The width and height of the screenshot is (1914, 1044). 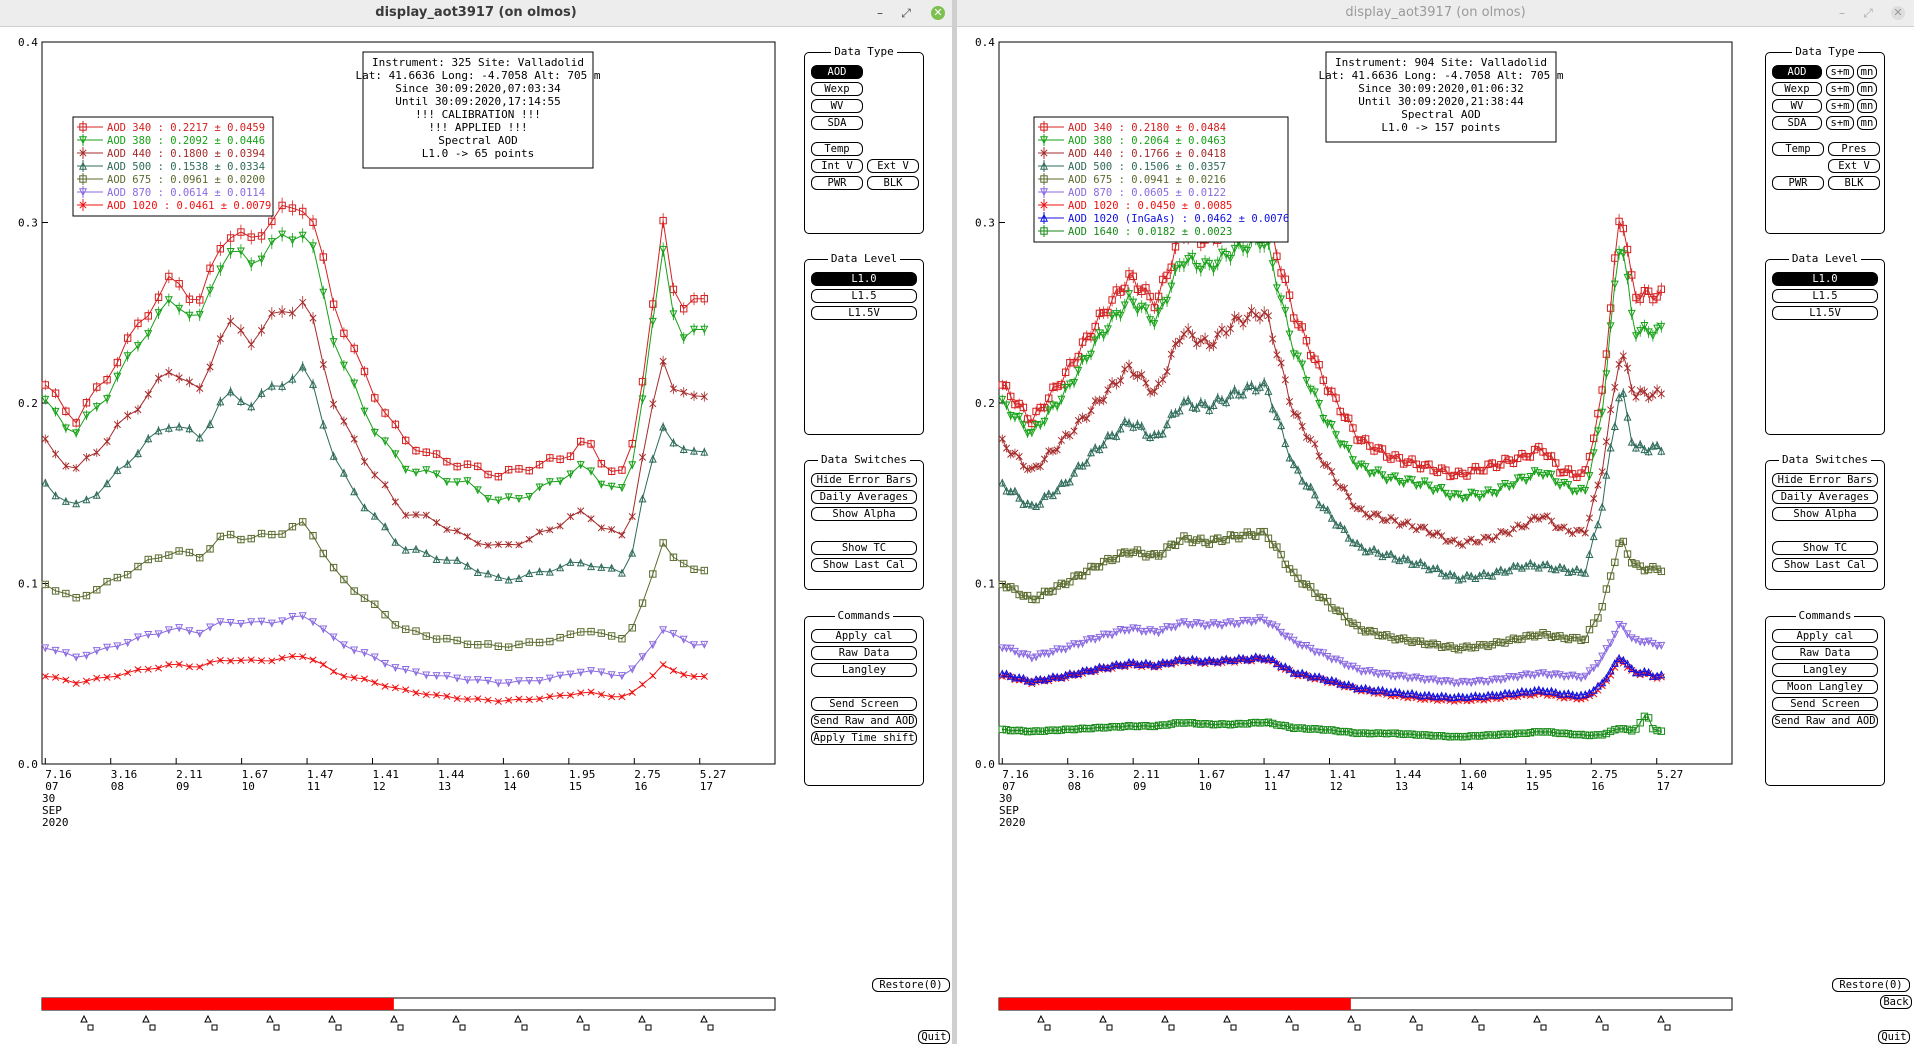 What do you see at coordinates (1840, 89) in the screenshot?
I see `button-wexp-s-m: s+m` at bounding box center [1840, 89].